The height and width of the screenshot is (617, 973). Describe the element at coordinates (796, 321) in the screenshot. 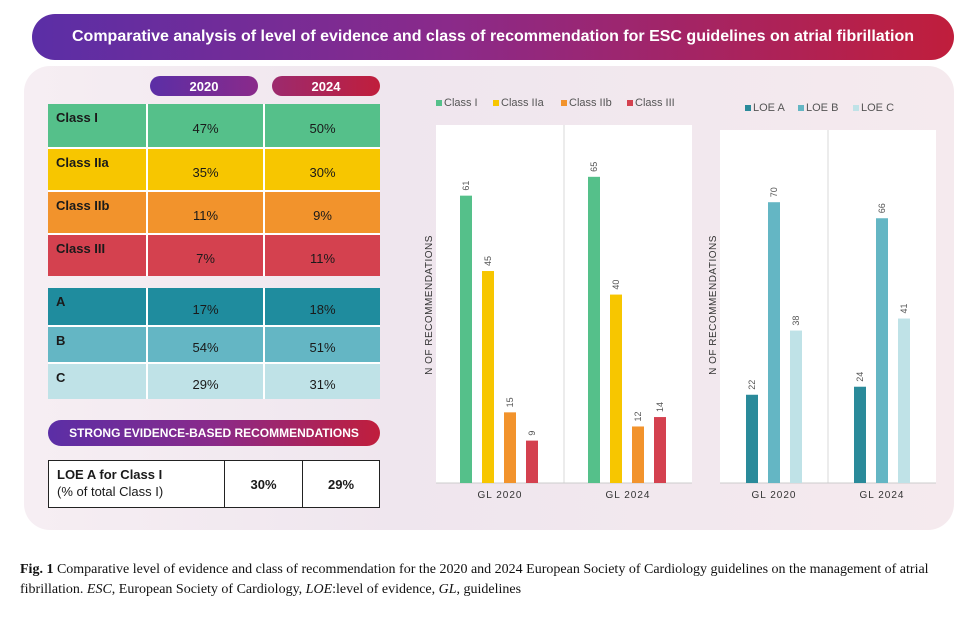

I see `data-label: 38` at that location.